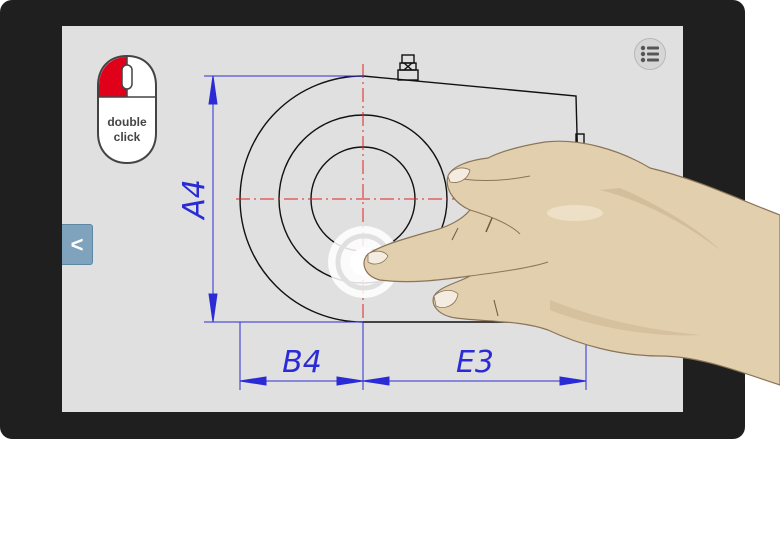  I want to click on list-menu-icon, so click(649, 54).